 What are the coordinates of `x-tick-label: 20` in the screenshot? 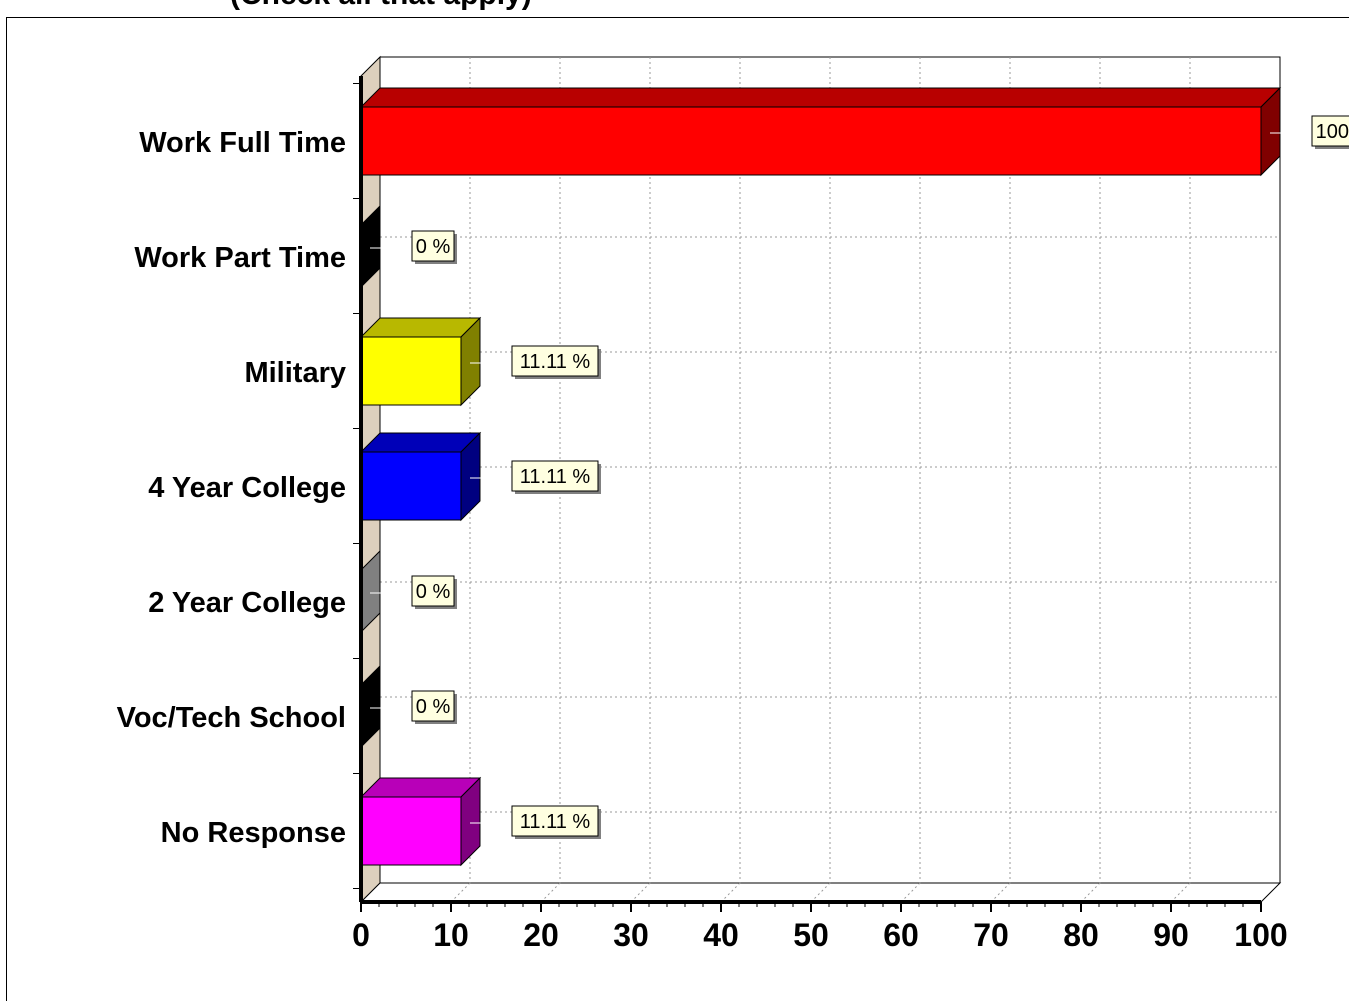 It's located at (541, 935).